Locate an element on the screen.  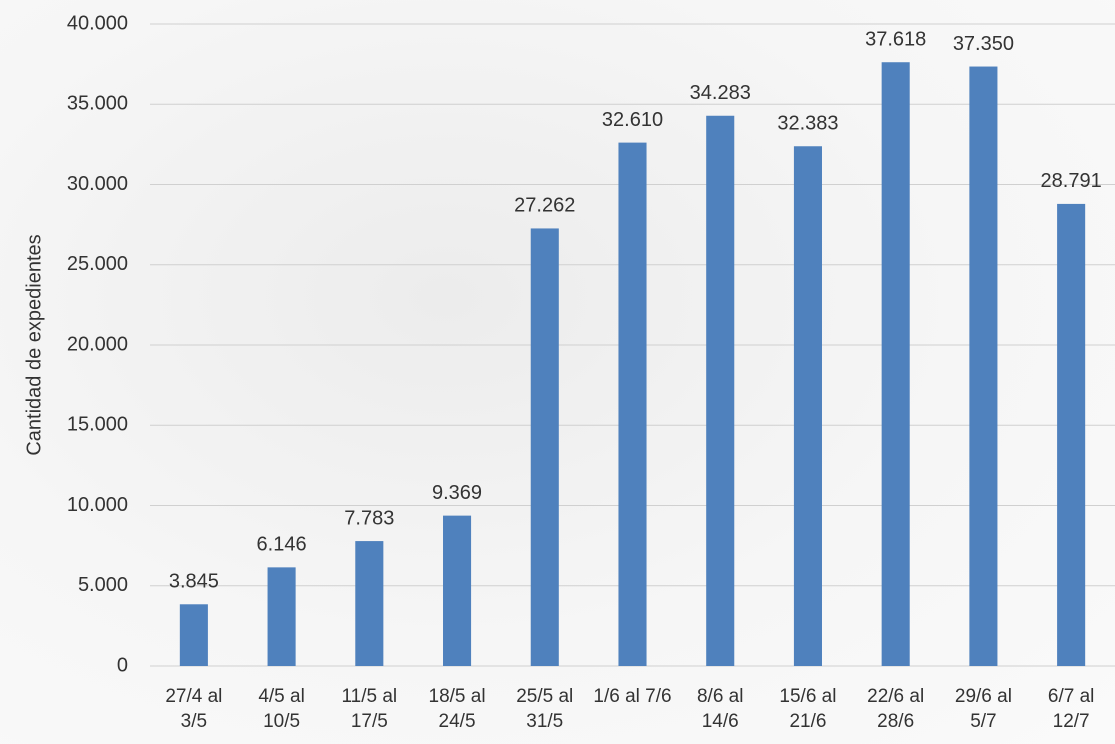
x-tick-label: 18/5 al 24/5 is located at coordinates (457, 709).